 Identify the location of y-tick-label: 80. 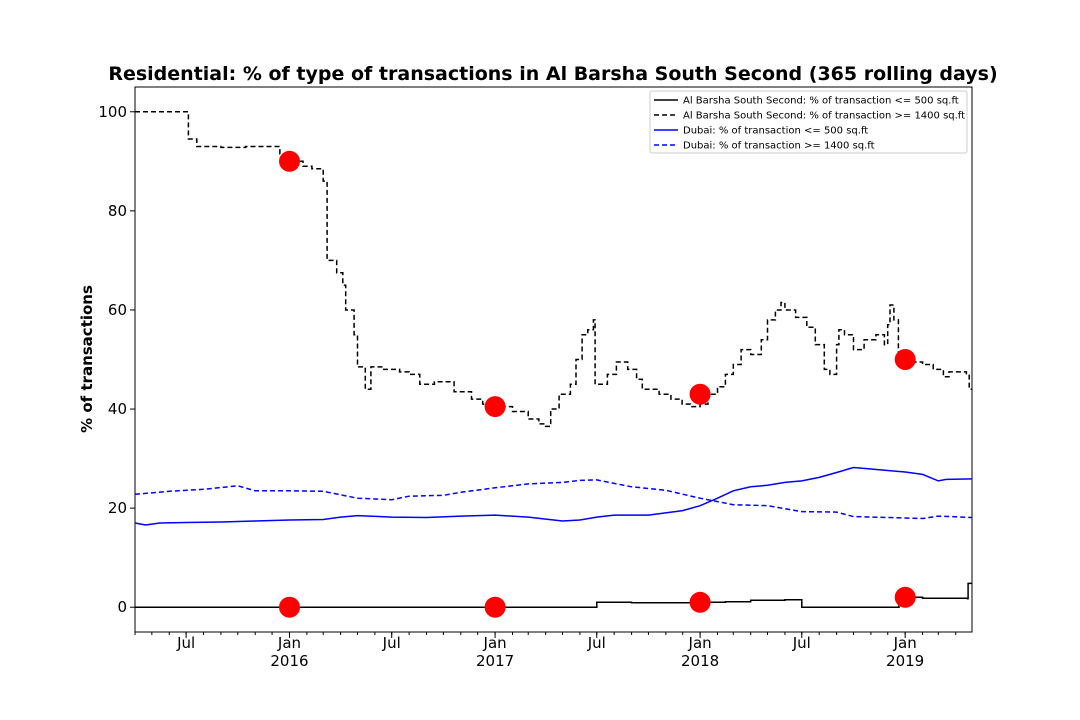
(117, 211).